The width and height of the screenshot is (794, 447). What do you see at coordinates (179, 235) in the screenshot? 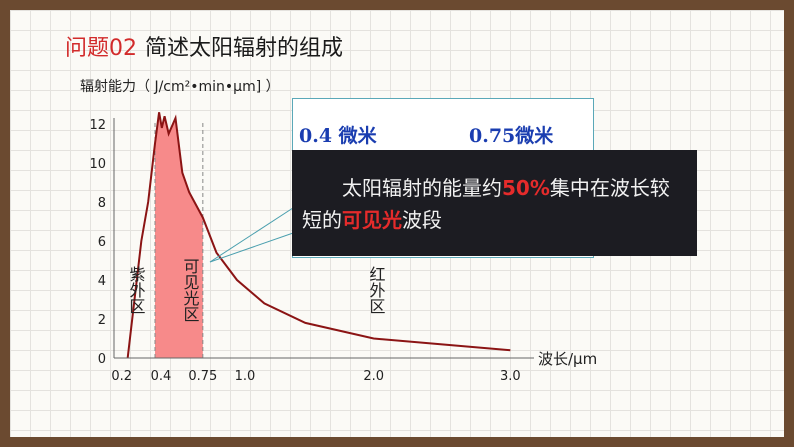
I see `visible-light-area` at bounding box center [179, 235].